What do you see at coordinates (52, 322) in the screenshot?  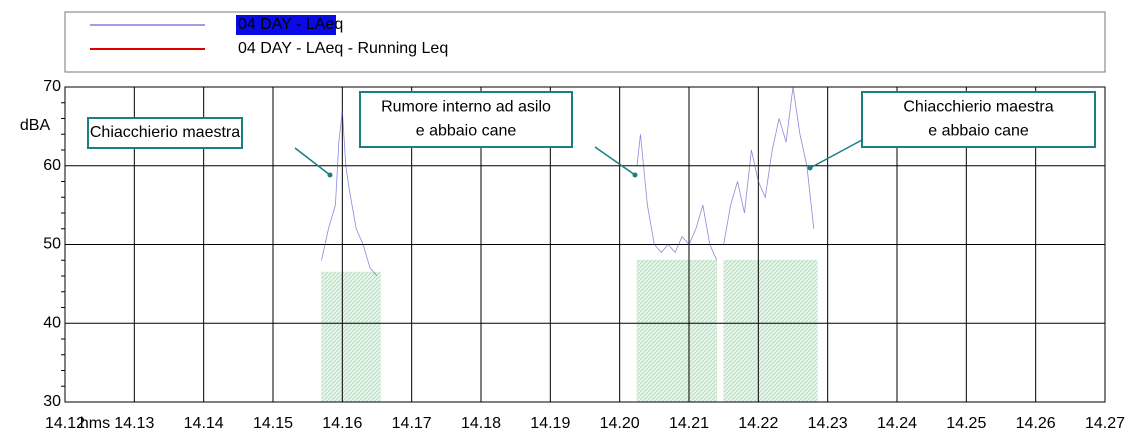 I see `y-tick-label: 40` at bounding box center [52, 322].